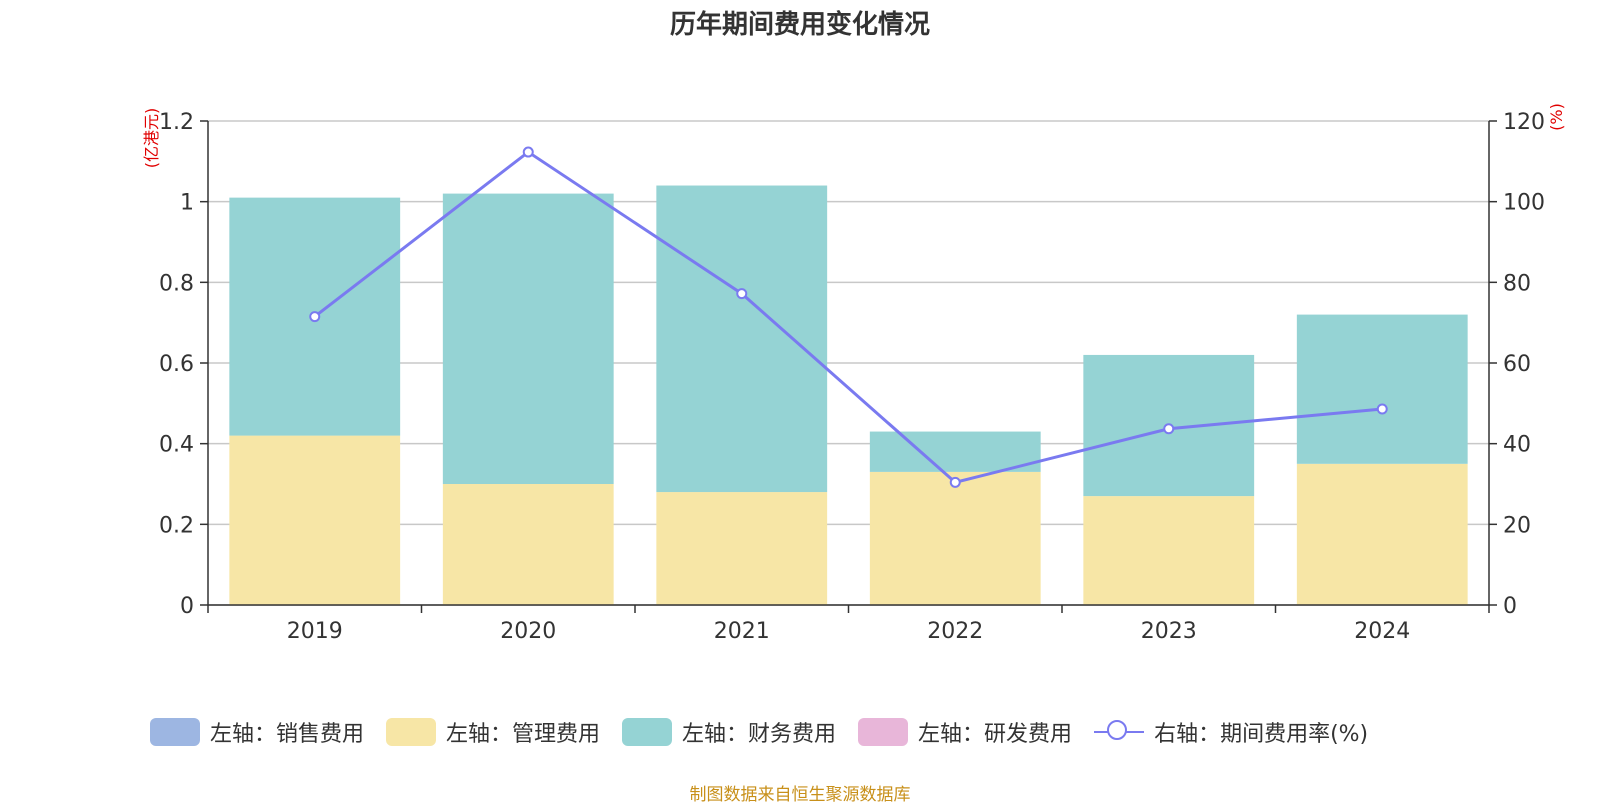 The width and height of the screenshot is (1600, 805). Describe the element at coordinates (1119, 732) in the screenshot. I see `legend-line-marker-icon` at that location.